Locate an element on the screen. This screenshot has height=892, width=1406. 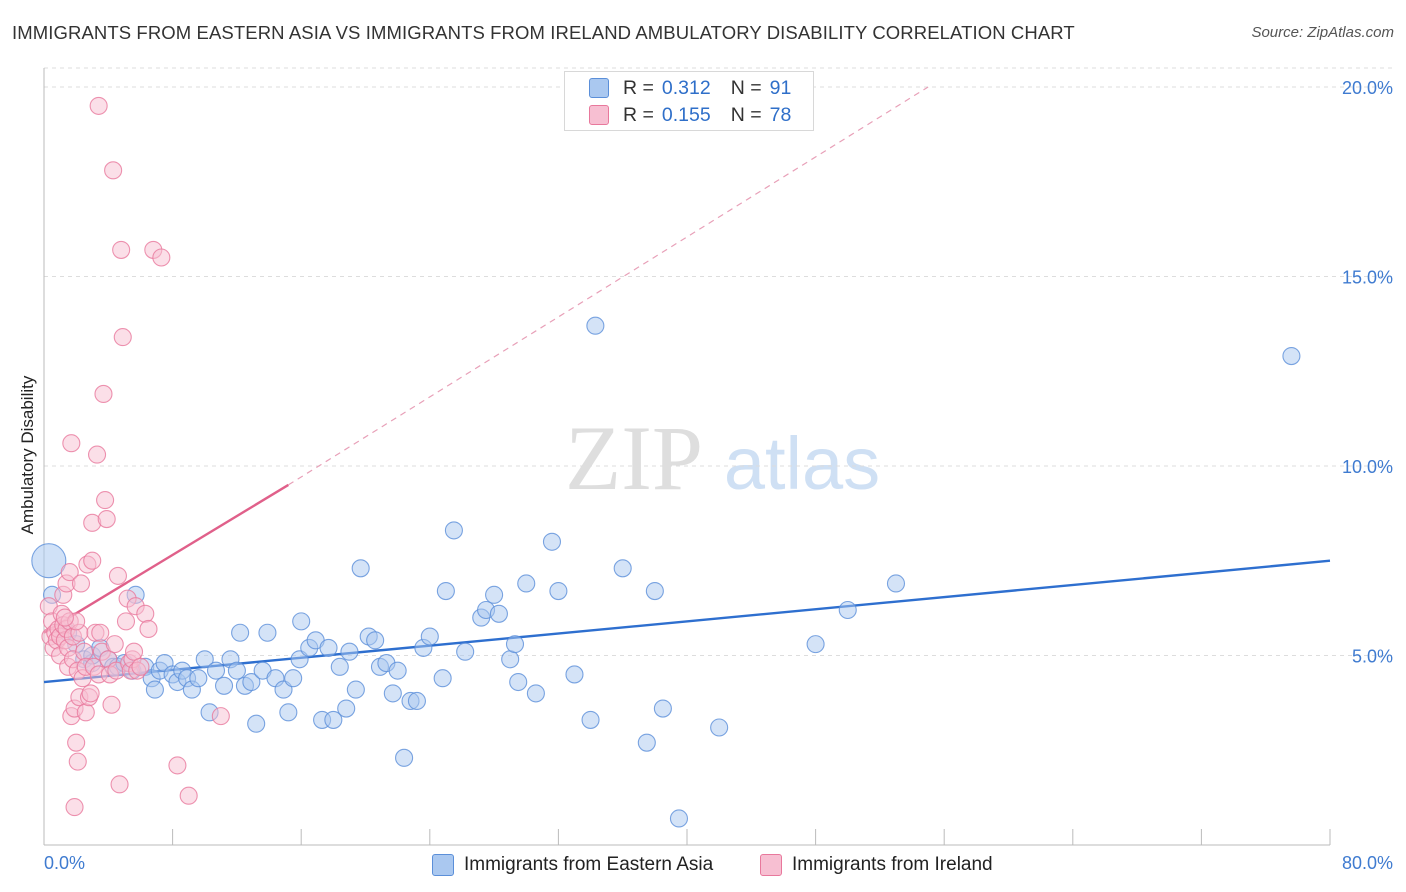
eastern-asia-trend-line is located at coordinates (687, 621).